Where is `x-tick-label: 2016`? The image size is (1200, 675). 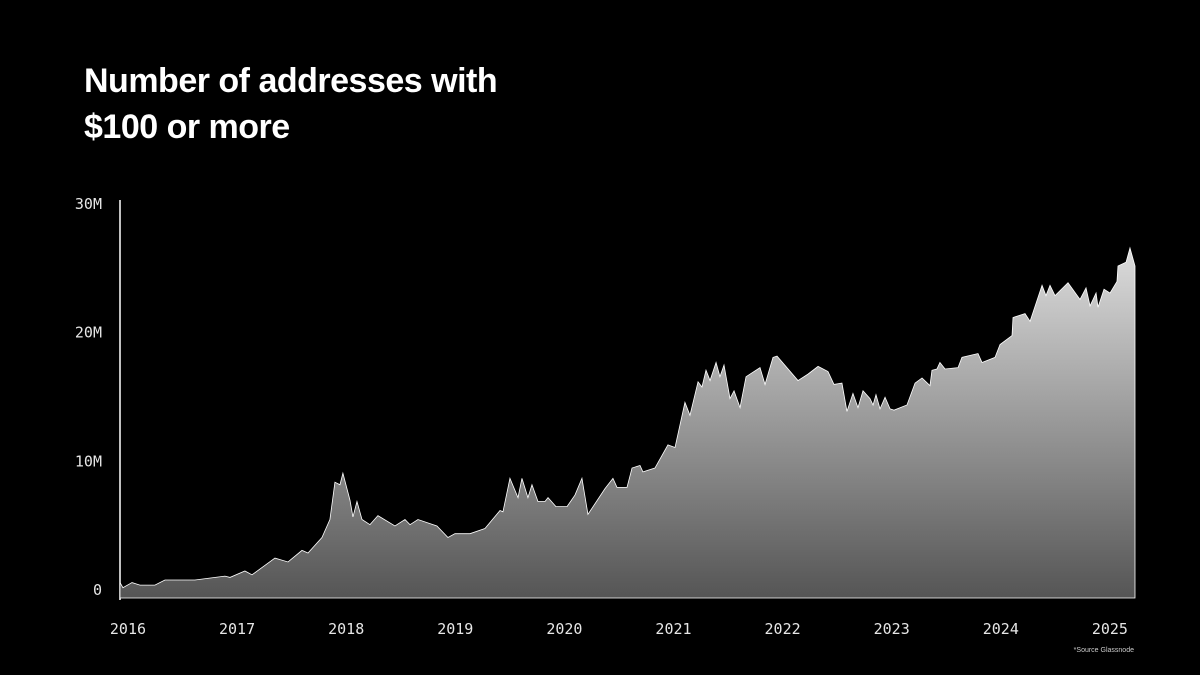
x-tick-label: 2016 is located at coordinates (128, 629).